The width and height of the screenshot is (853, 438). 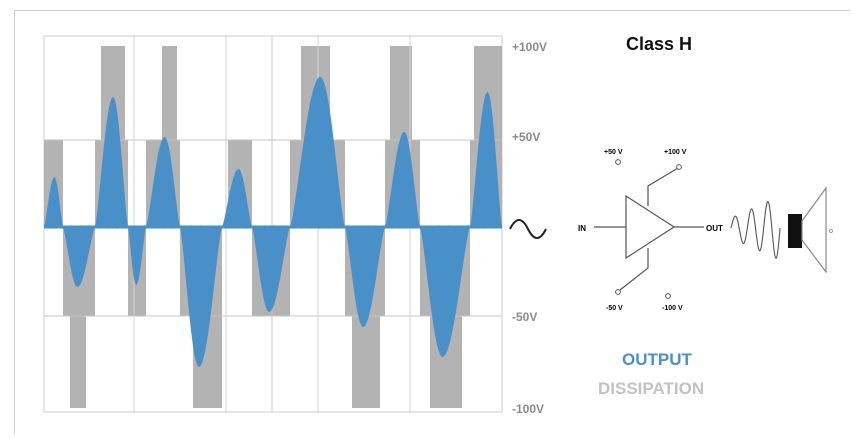 What do you see at coordinates (613, 152) in the screenshot?
I see `rail-label-pos50: +50 V` at bounding box center [613, 152].